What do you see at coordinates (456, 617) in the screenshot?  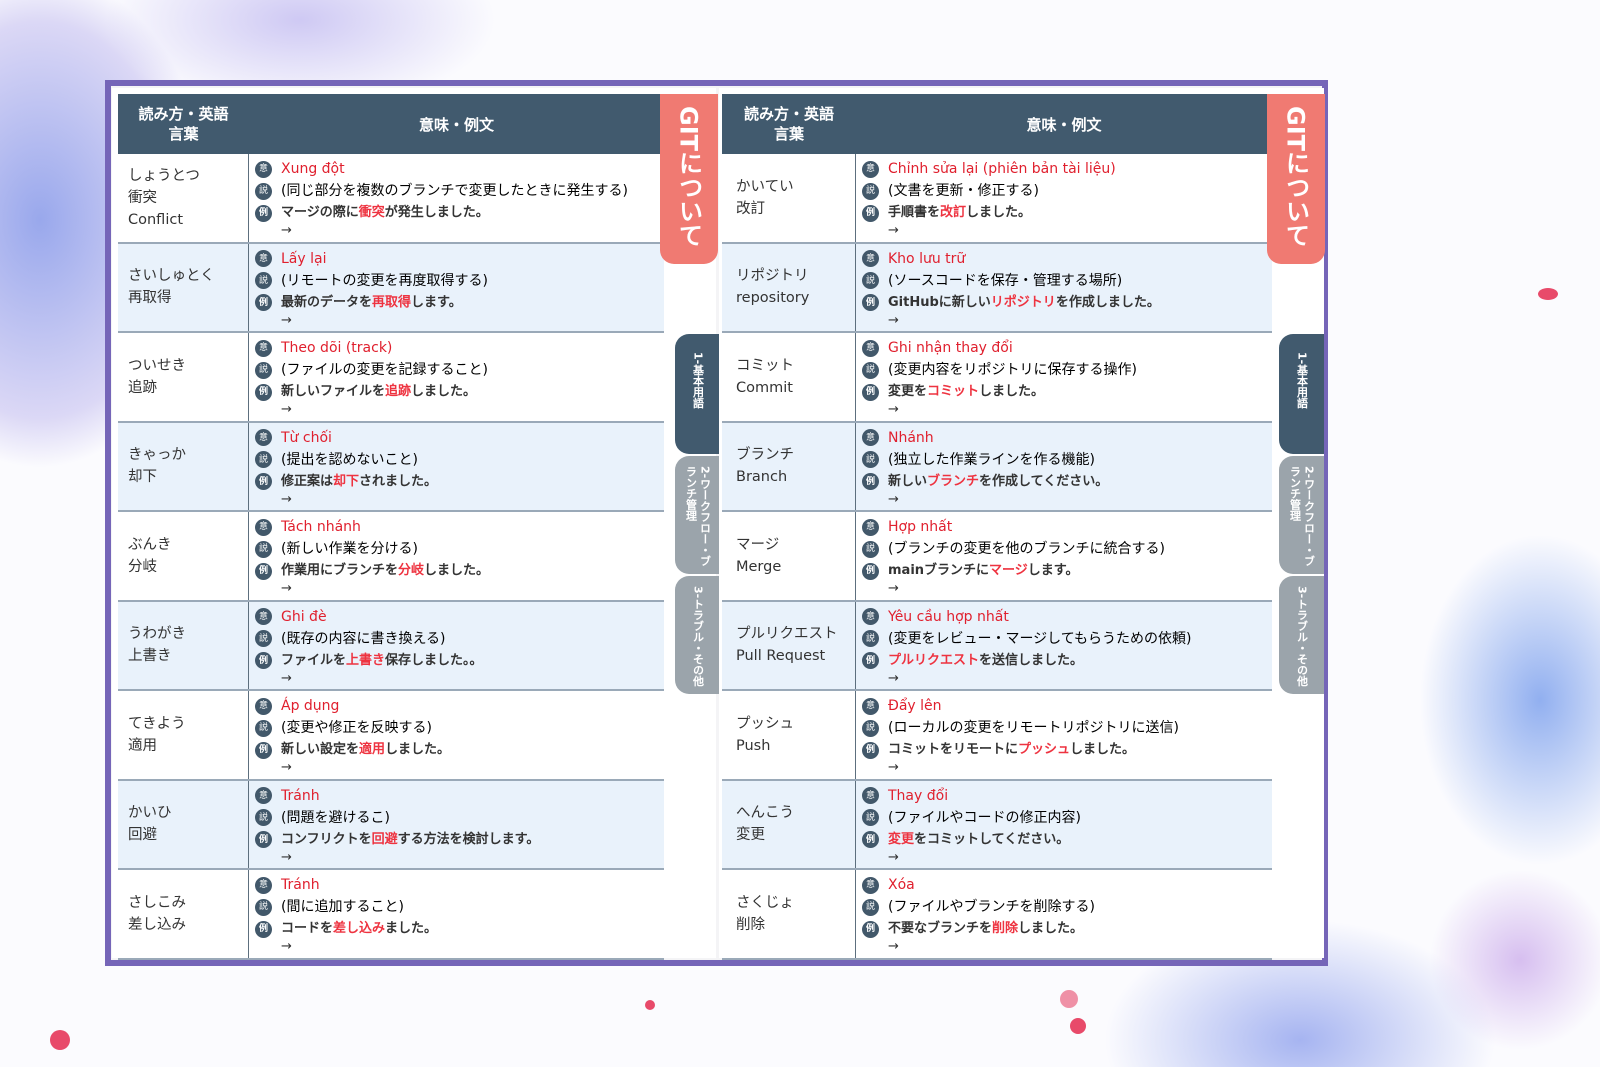 I see `meaning-line: 意 Ghi đè` at bounding box center [456, 617].